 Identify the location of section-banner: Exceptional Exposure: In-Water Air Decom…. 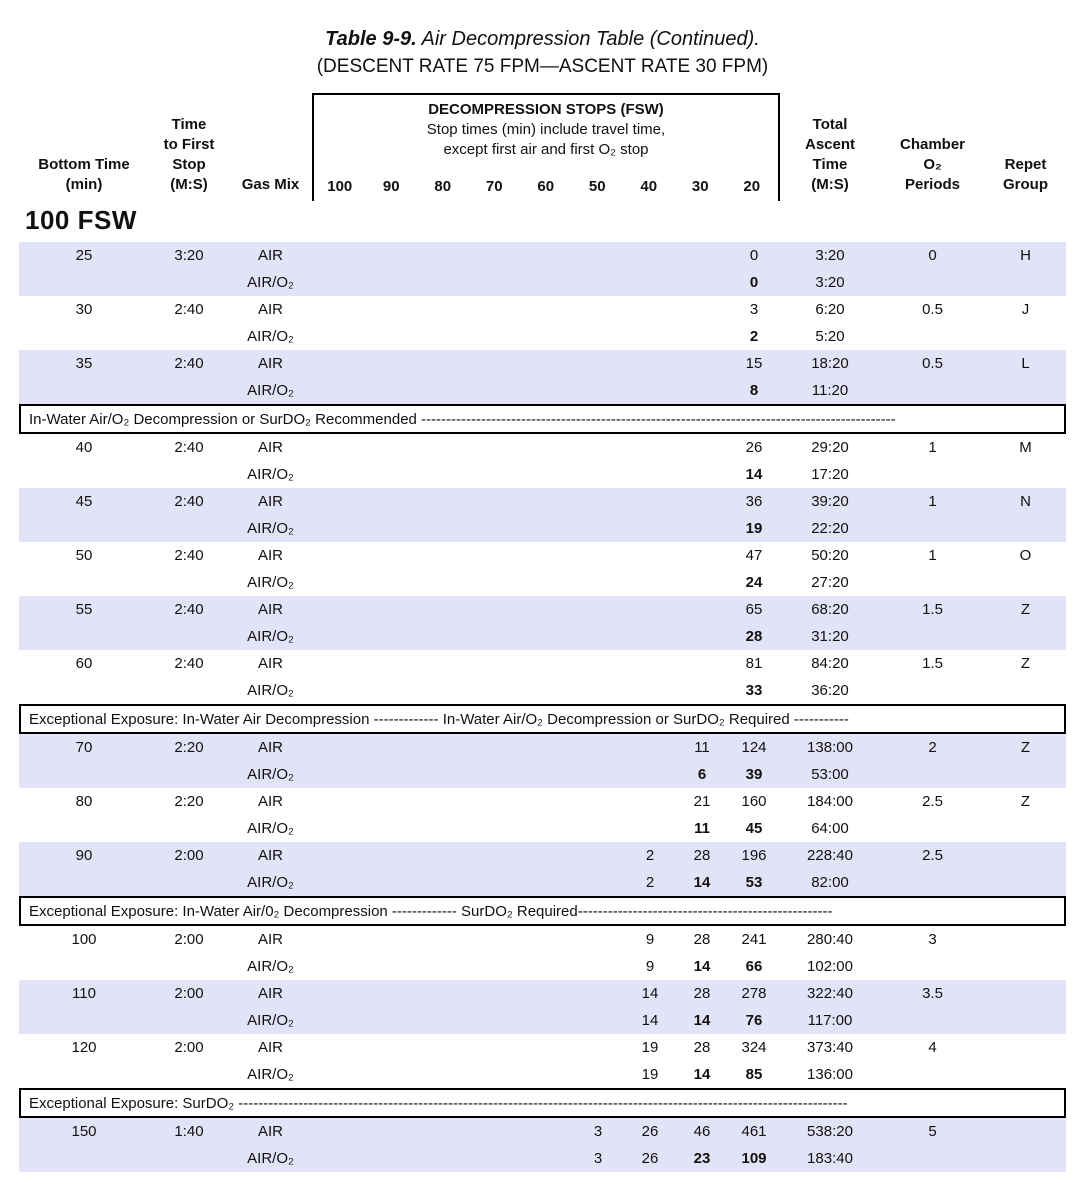
(542, 719).